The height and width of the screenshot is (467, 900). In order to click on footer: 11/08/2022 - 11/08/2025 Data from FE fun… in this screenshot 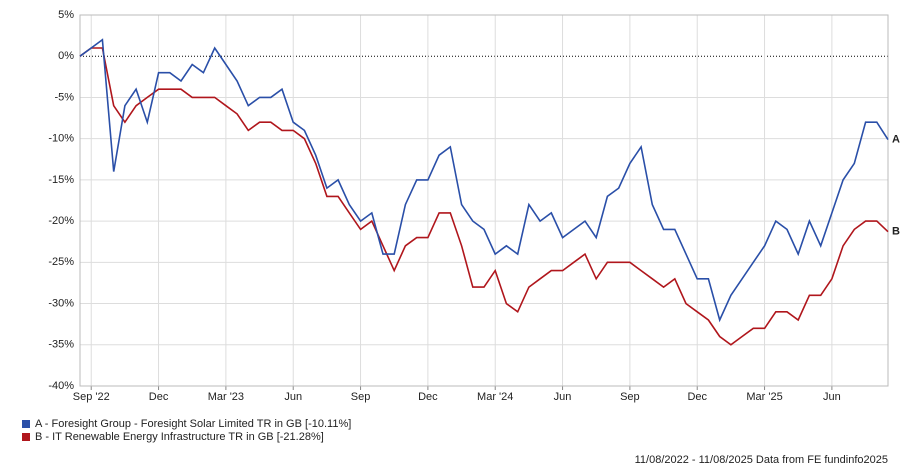, I will do `click(761, 460)`.